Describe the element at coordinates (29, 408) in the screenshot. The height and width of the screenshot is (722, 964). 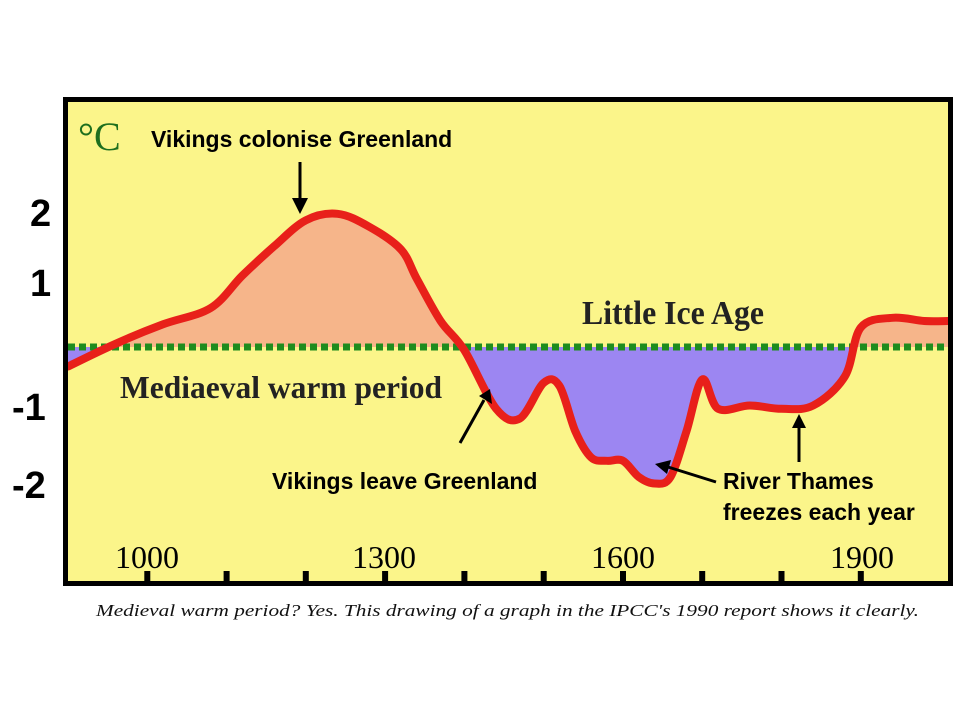
I see `y-tick-label: -1` at that location.